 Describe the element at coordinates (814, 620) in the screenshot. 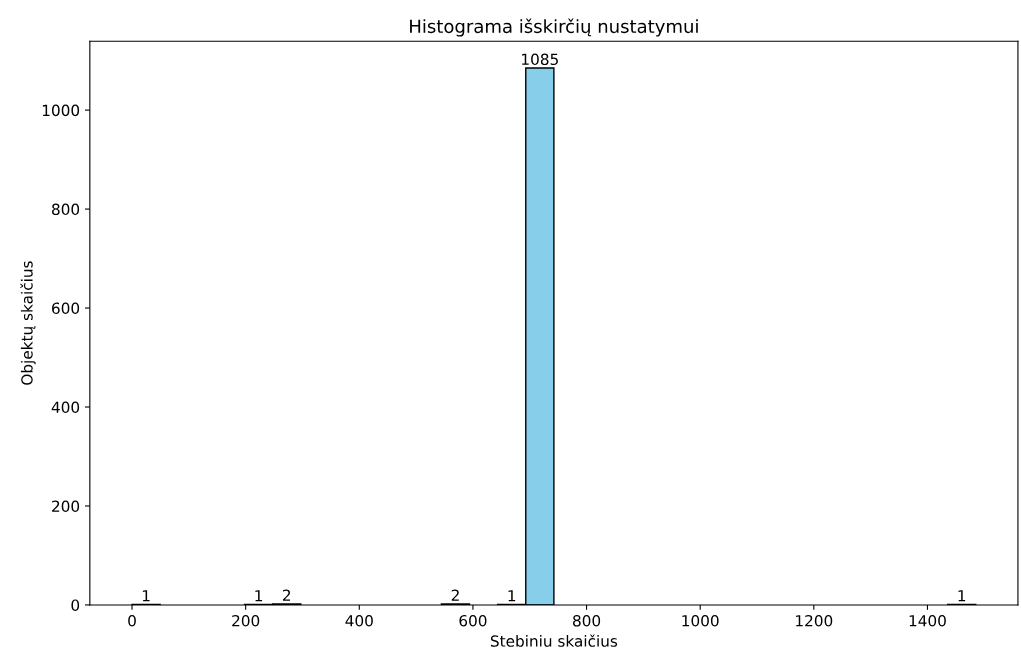

I see `x-tick-label: 1200` at that location.